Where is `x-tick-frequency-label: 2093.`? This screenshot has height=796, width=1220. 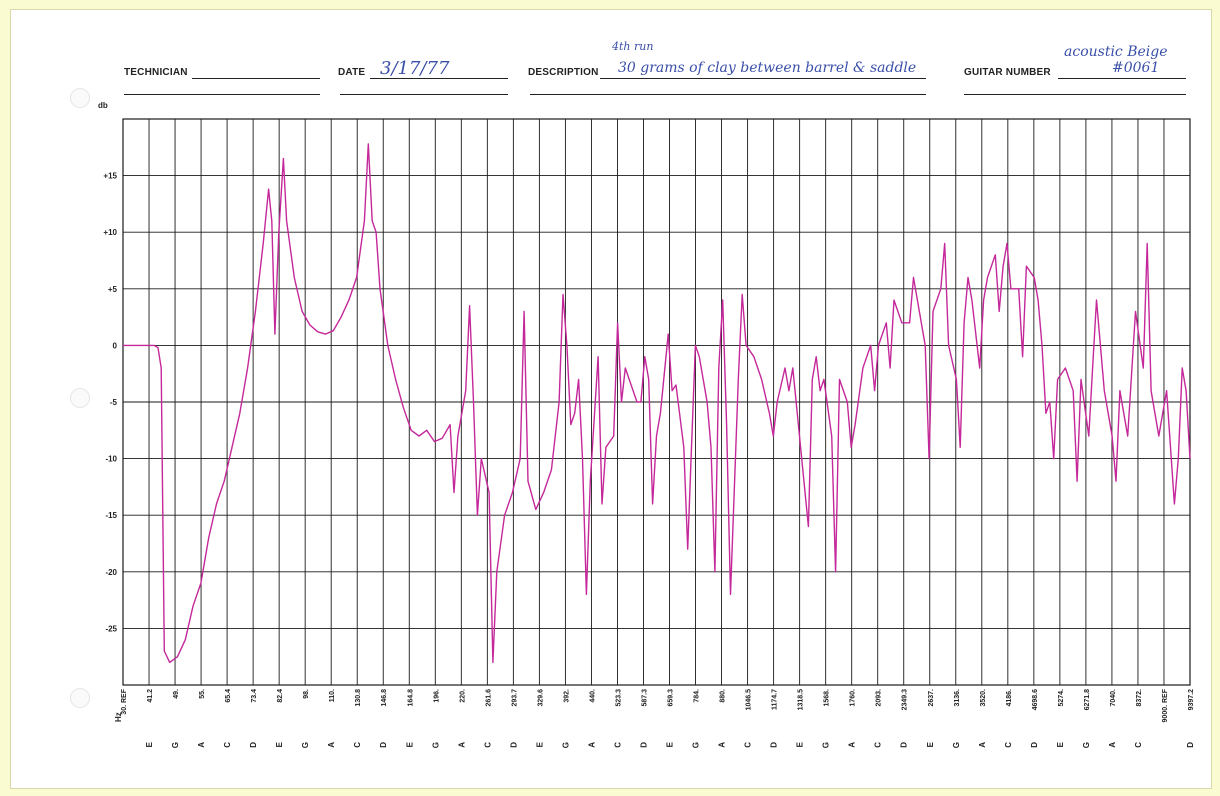
x-tick-frequency-label: 2093. is located at coordinates (879, 698).